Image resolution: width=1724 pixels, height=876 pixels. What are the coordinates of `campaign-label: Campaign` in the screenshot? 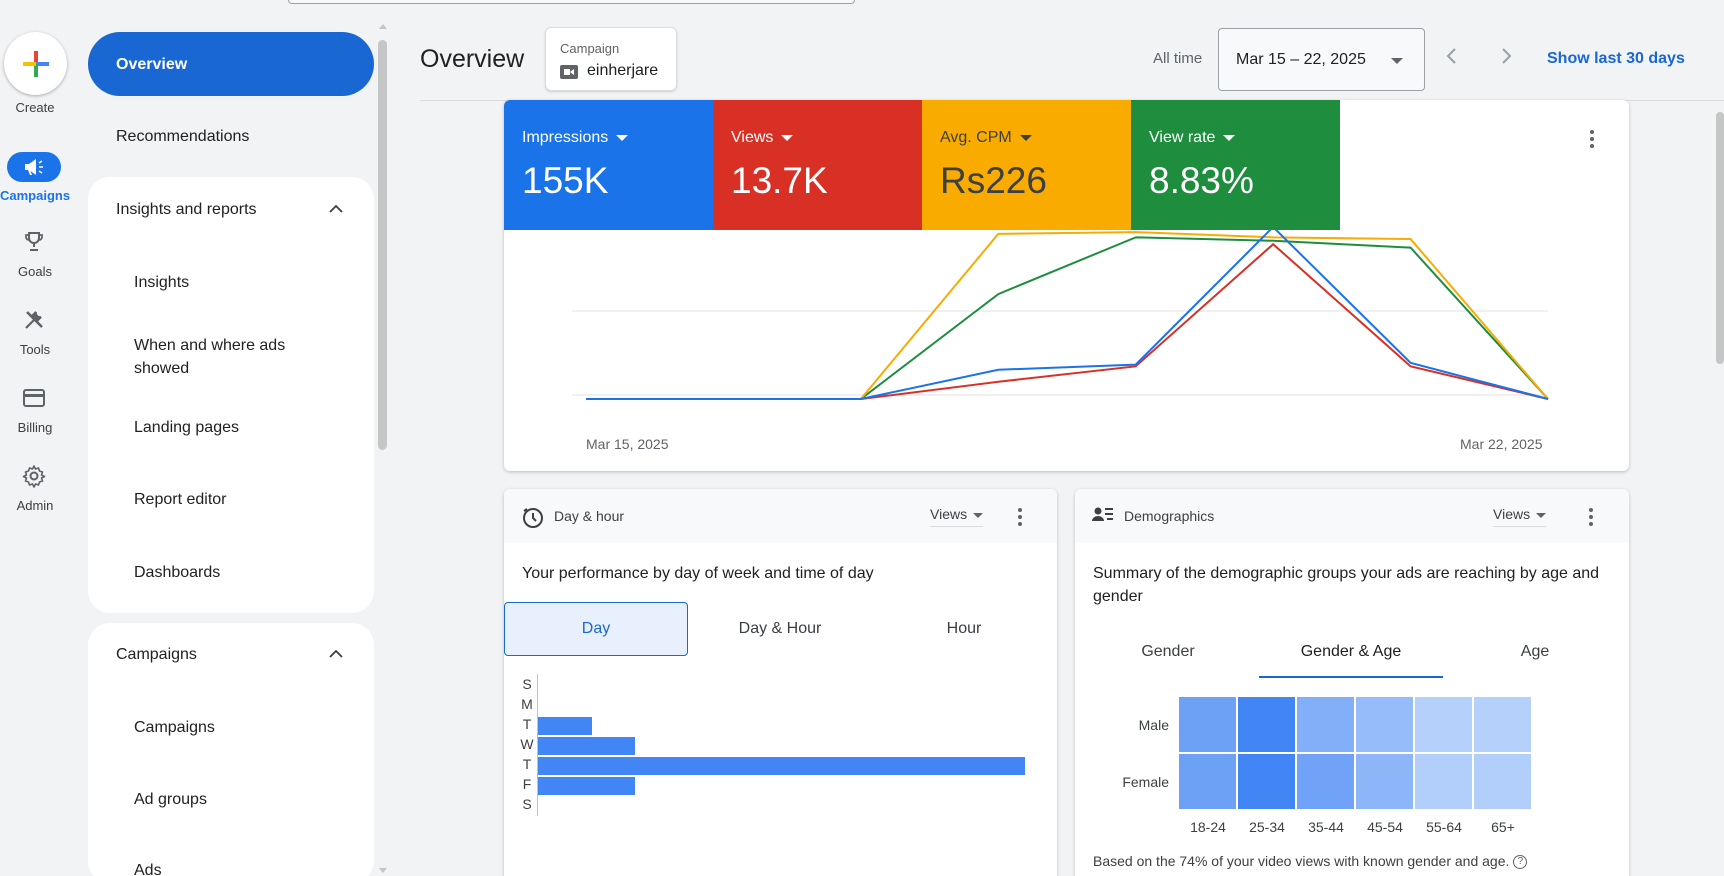 It's located at (590, 48).